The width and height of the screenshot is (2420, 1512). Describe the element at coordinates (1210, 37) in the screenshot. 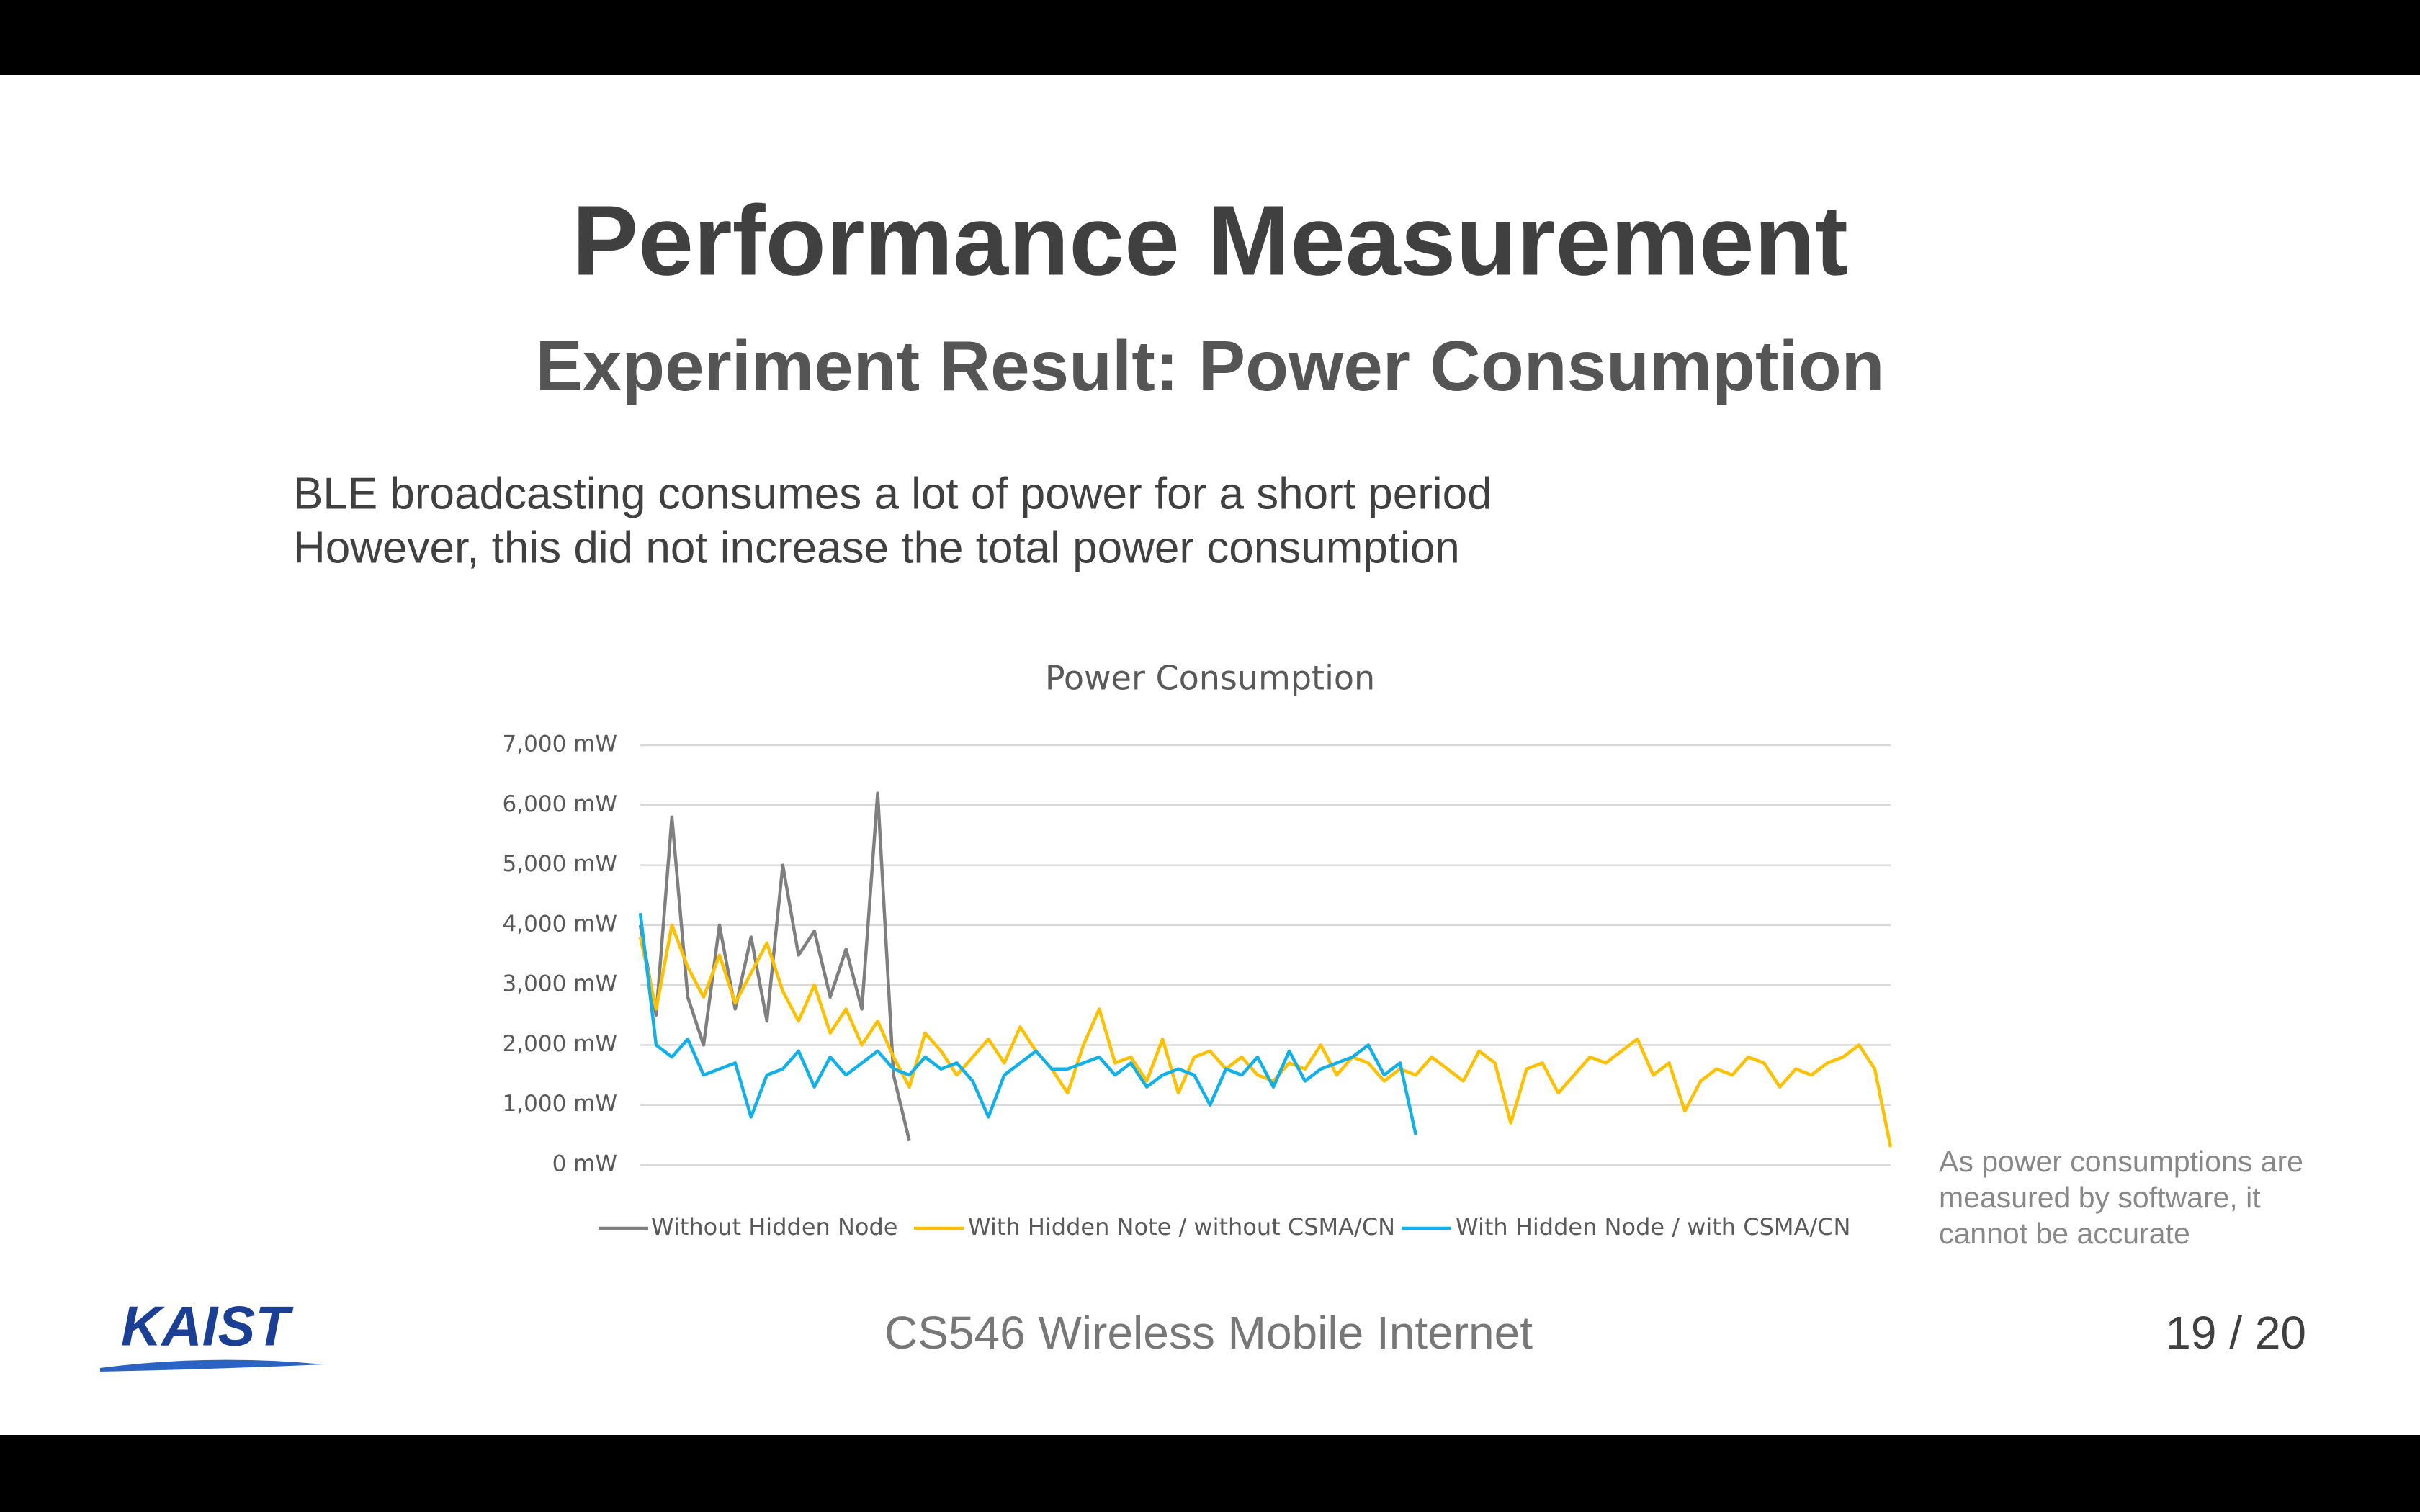

I see `top-bar` at that location.